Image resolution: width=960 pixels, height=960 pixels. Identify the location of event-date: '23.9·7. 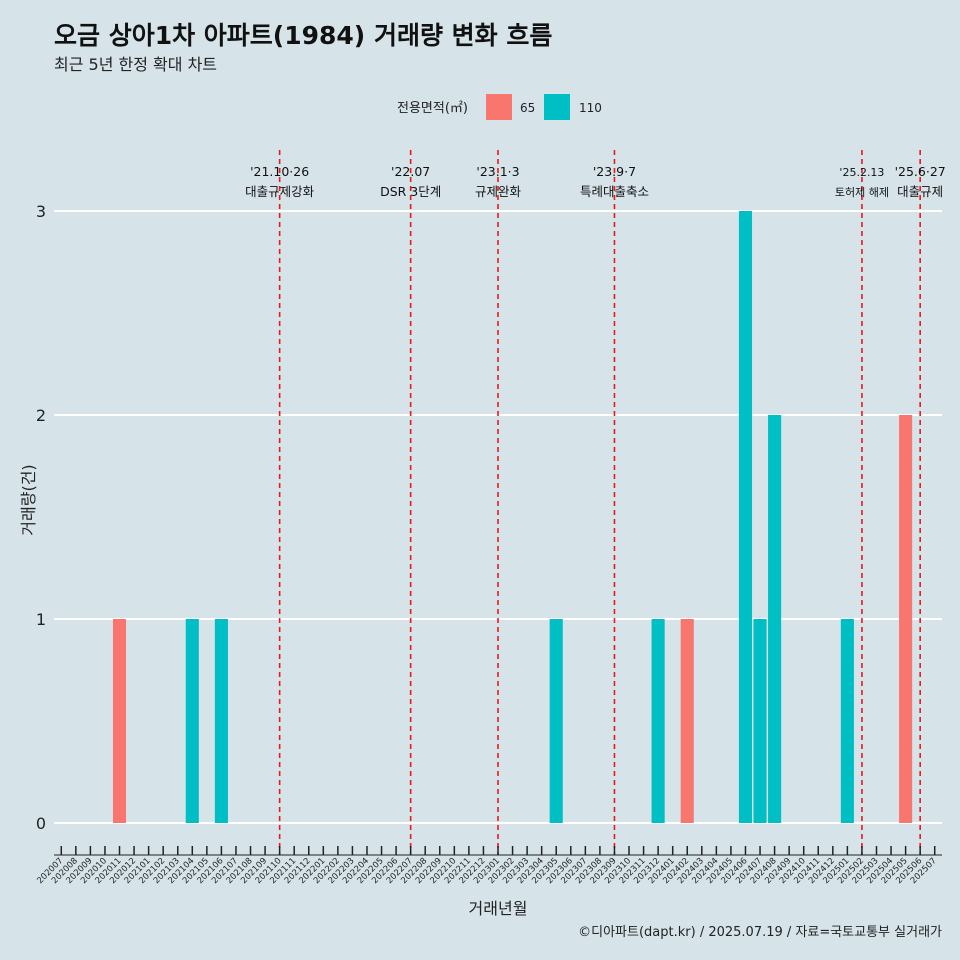
(614, 171).